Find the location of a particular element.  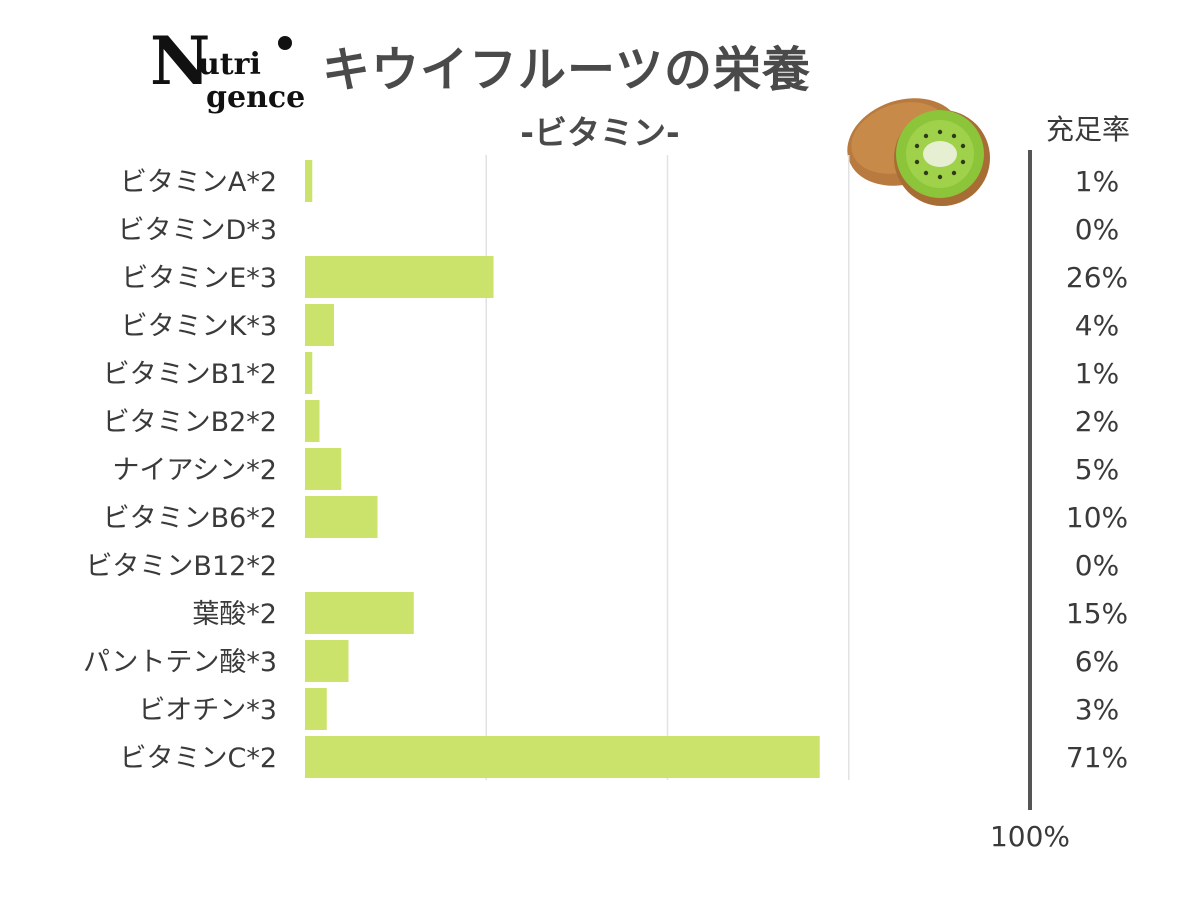

value-labels: 1% 0% 26% 4% 1% 2% 5% 10% 0% 15% 6% 3% 71% is located at coordinates (1097, 469).